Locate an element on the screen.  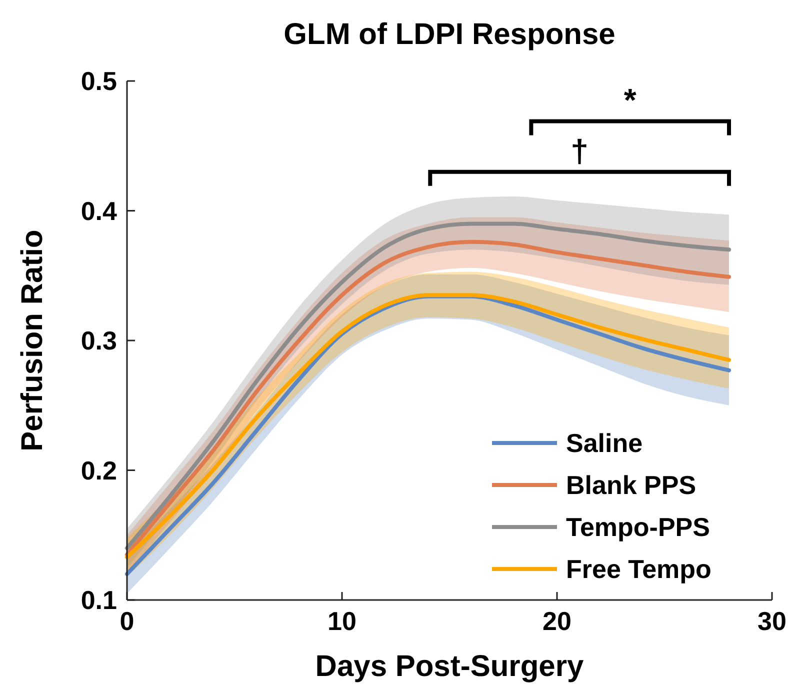
annotation: † is located at coordinates (579, 150).